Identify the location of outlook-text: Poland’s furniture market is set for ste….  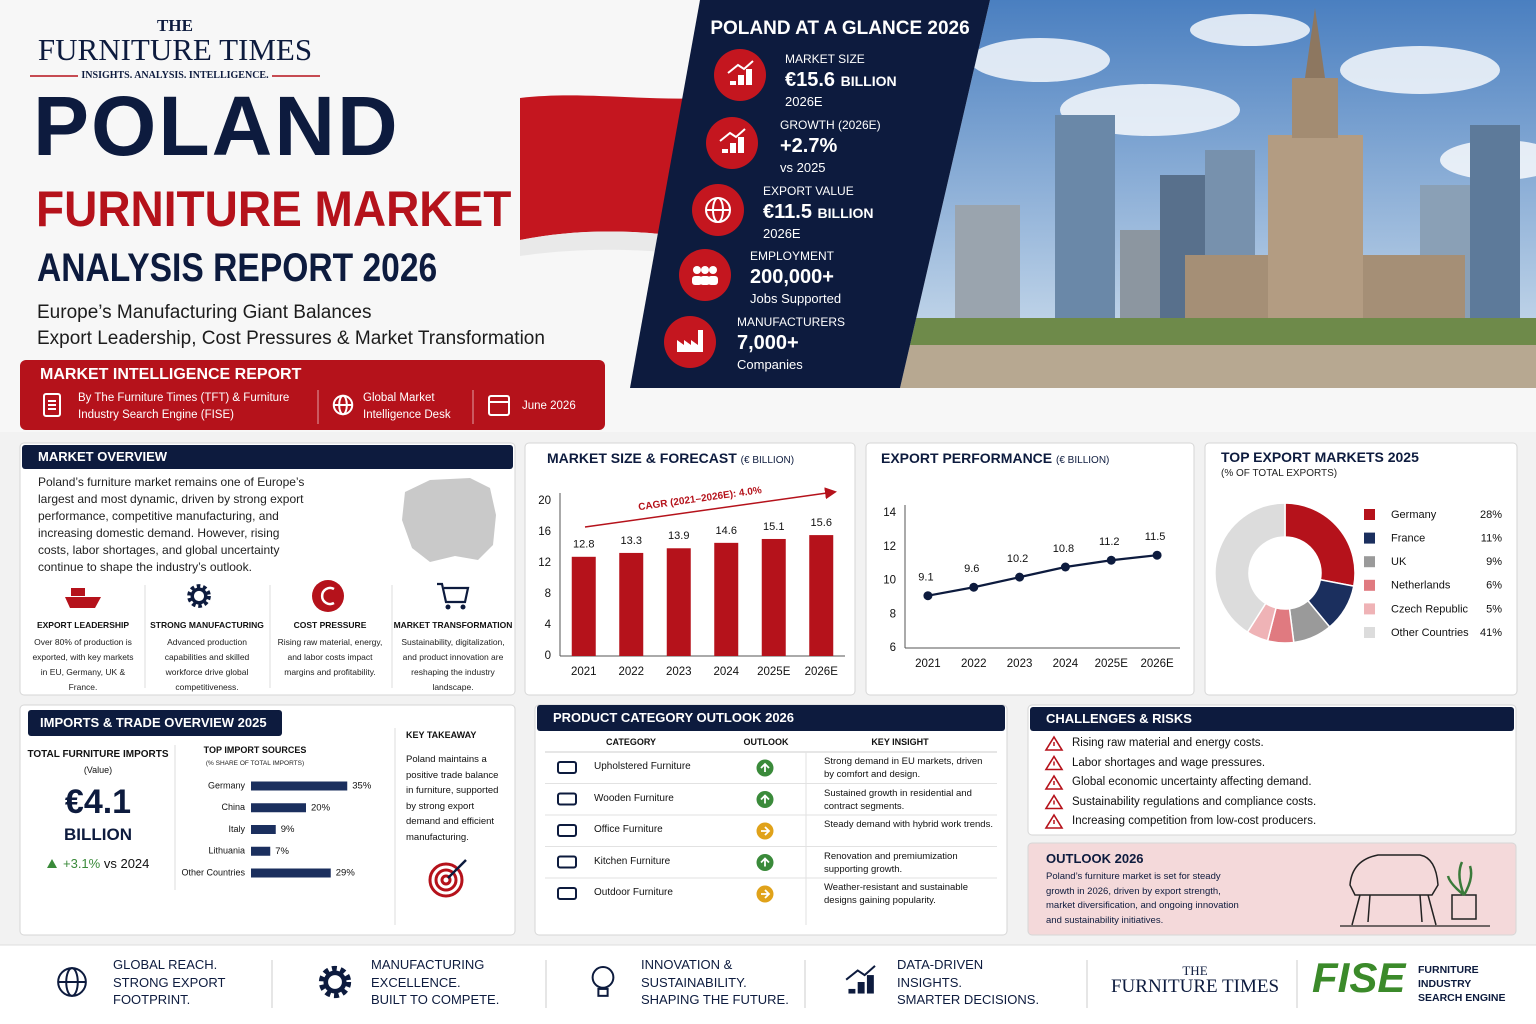
(1142, 898).